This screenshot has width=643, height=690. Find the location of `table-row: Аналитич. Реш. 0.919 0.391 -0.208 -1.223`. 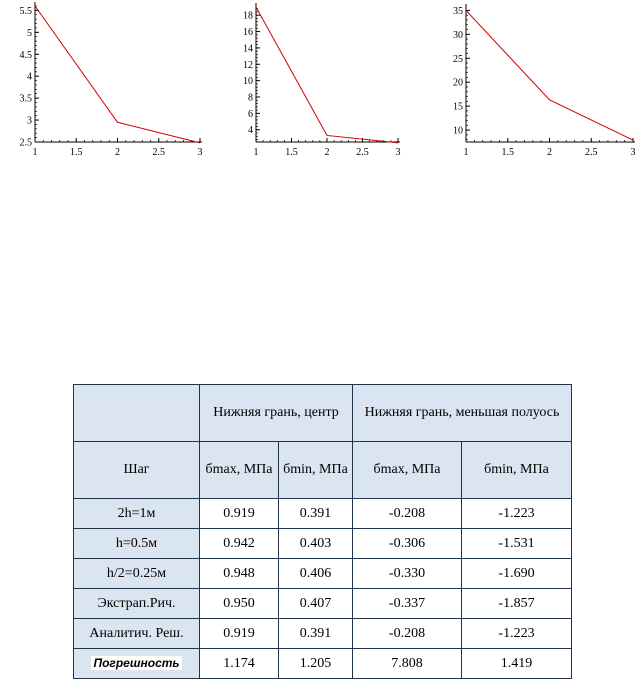

table-row: Аналитич. Реш. 0.919 0.391 -0.208 -1.223 is located at coordinates (323, 633).